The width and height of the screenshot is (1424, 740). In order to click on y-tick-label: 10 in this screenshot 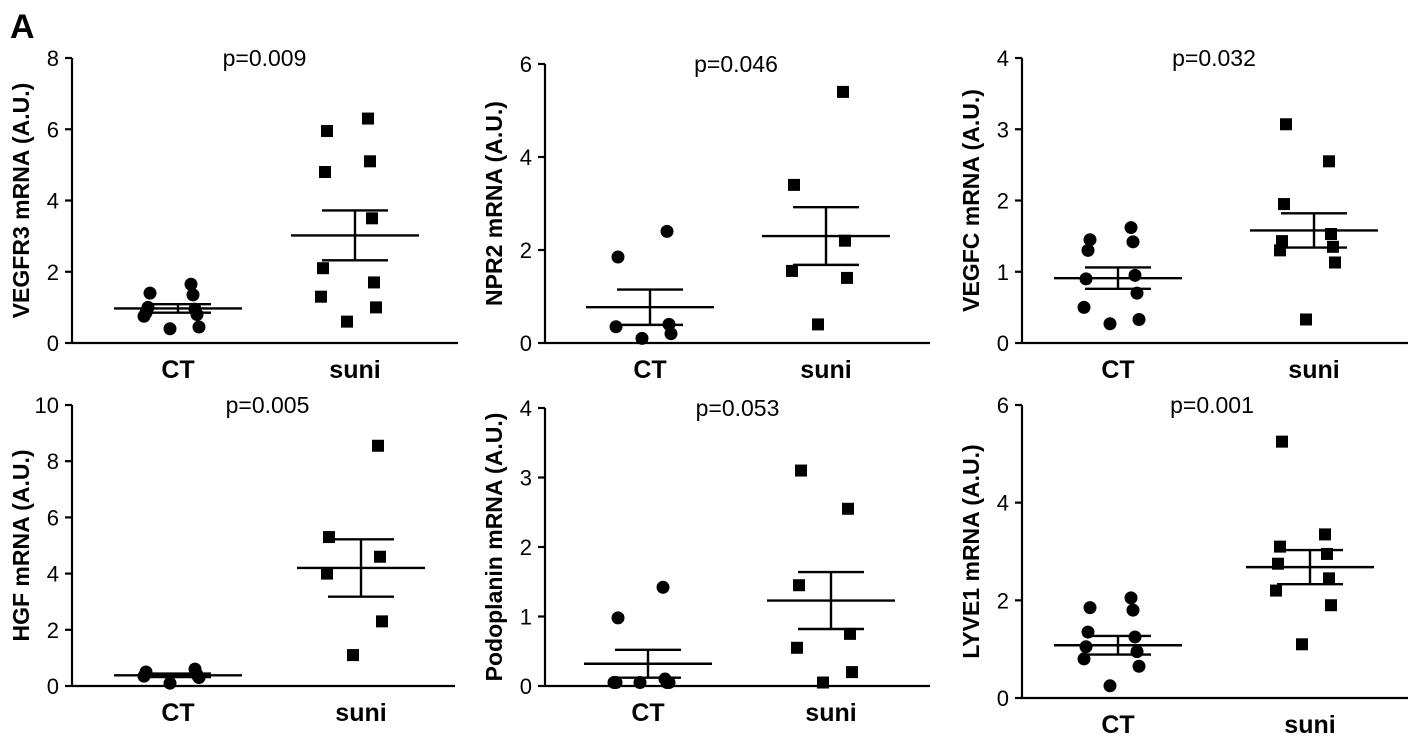, I will do `click(47, 405)`.